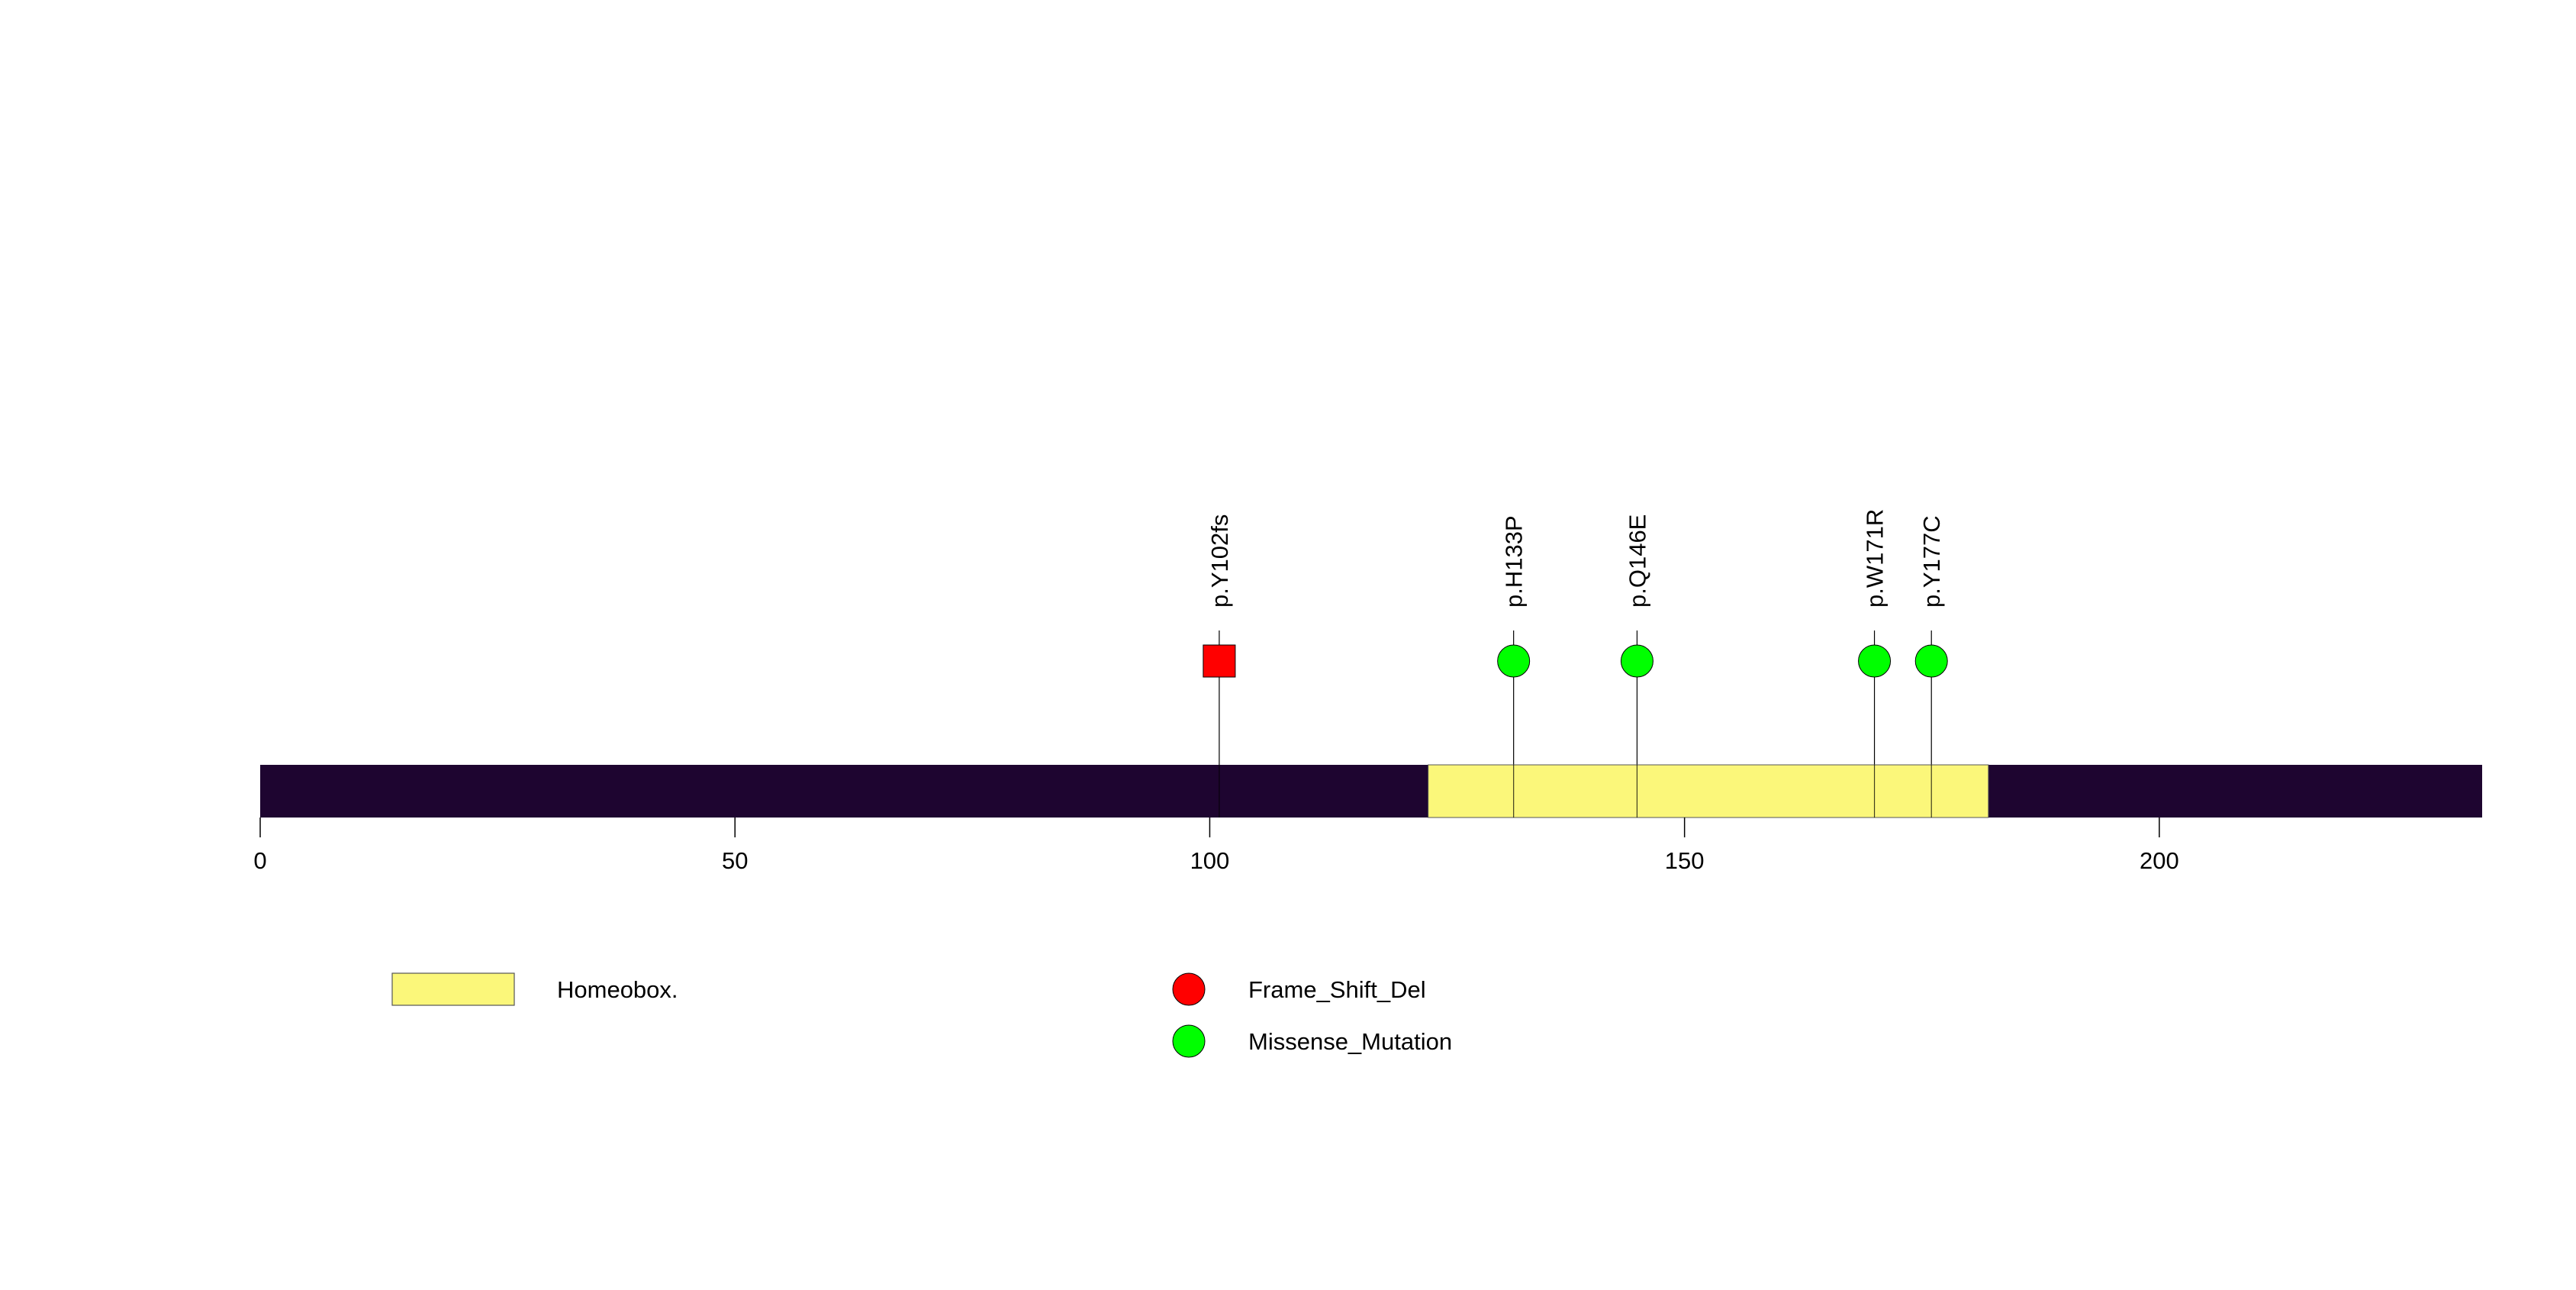 This screenshot has height=1290, width=2576. I want to click on mutation-markers, so click(1575, 661).